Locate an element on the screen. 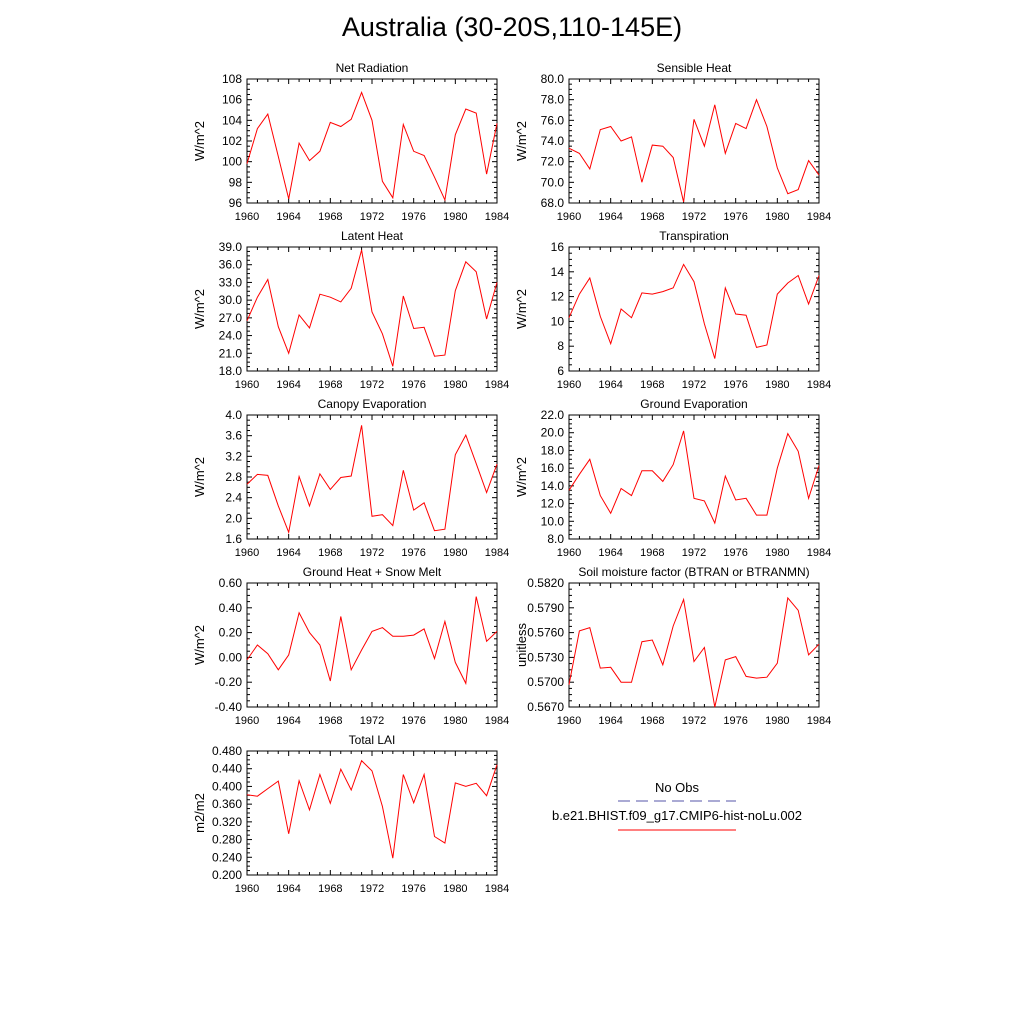 The width and height of the screenshot is (1024, 1024). y-tick-label: 0.5760 is located at coordinates (545, 633).